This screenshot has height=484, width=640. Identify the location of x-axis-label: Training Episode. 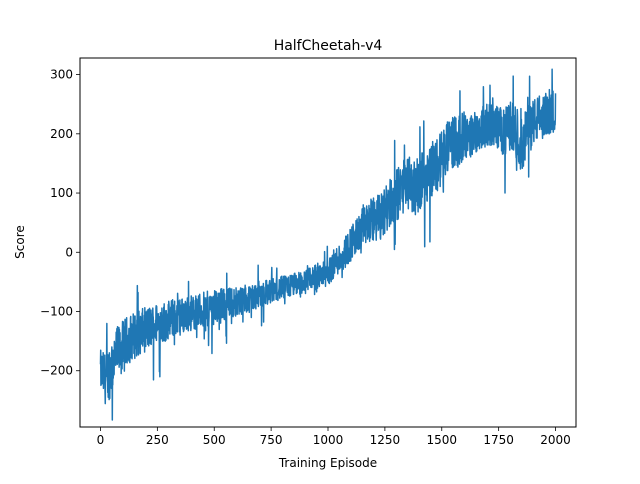
(327, 463).